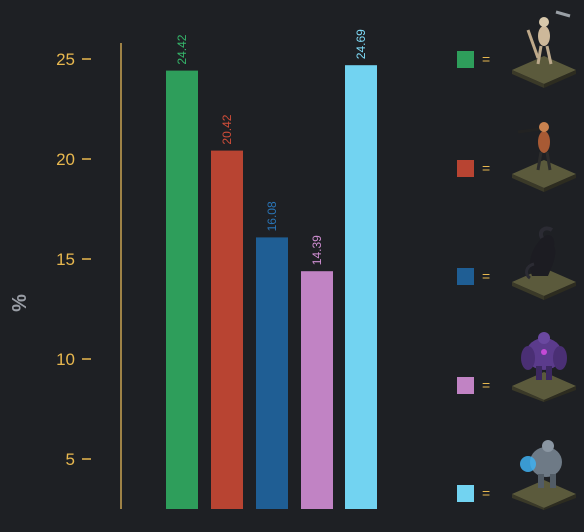  What do you see at coordinates (272, 216) in the screenshot?
I see `bar-value-label: 16.08` at bounding box center [272, 216].